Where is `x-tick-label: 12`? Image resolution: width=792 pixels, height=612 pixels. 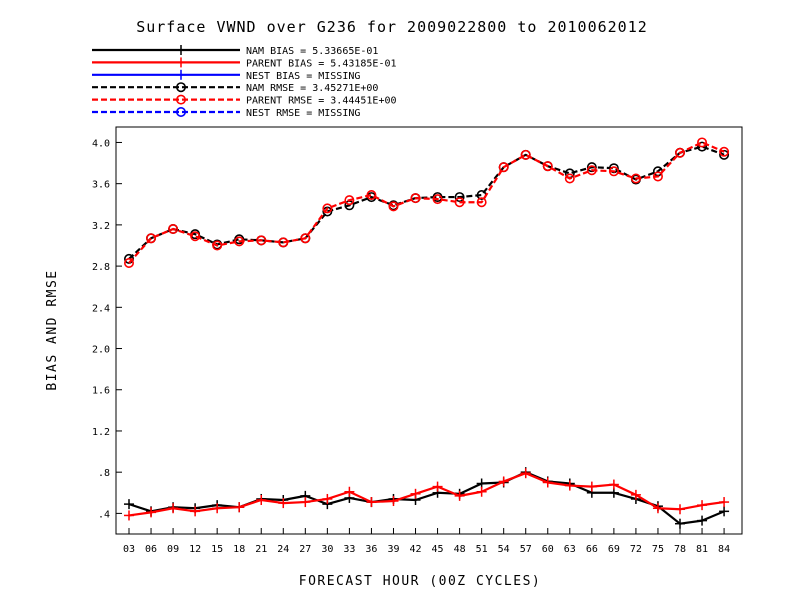
x-tick-label: 12 is located at coordinates (195, 549).